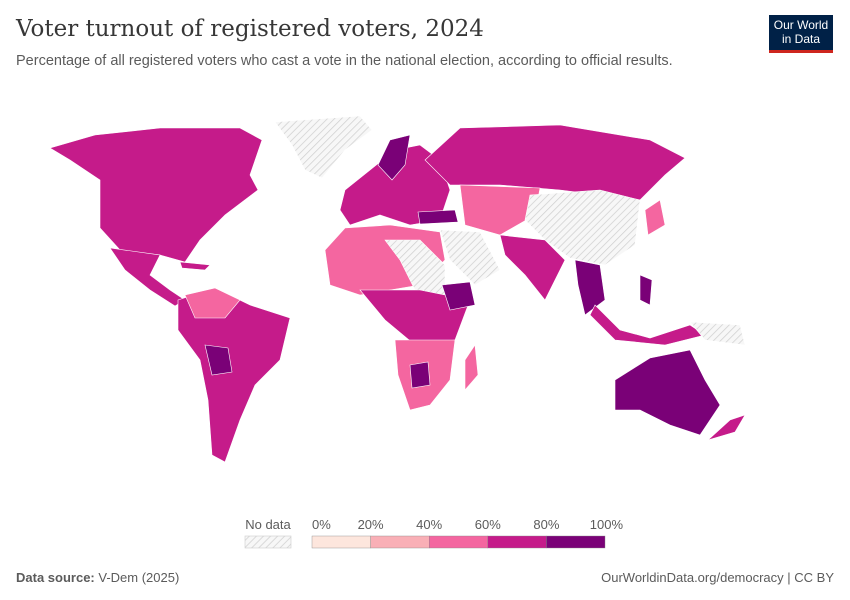 Image resolution: width=850 pixels, height=600 pixels. What do you see at coordinates (555, 162) in the screenshot?
I see `region-russia` at bounding box center [555, 162].